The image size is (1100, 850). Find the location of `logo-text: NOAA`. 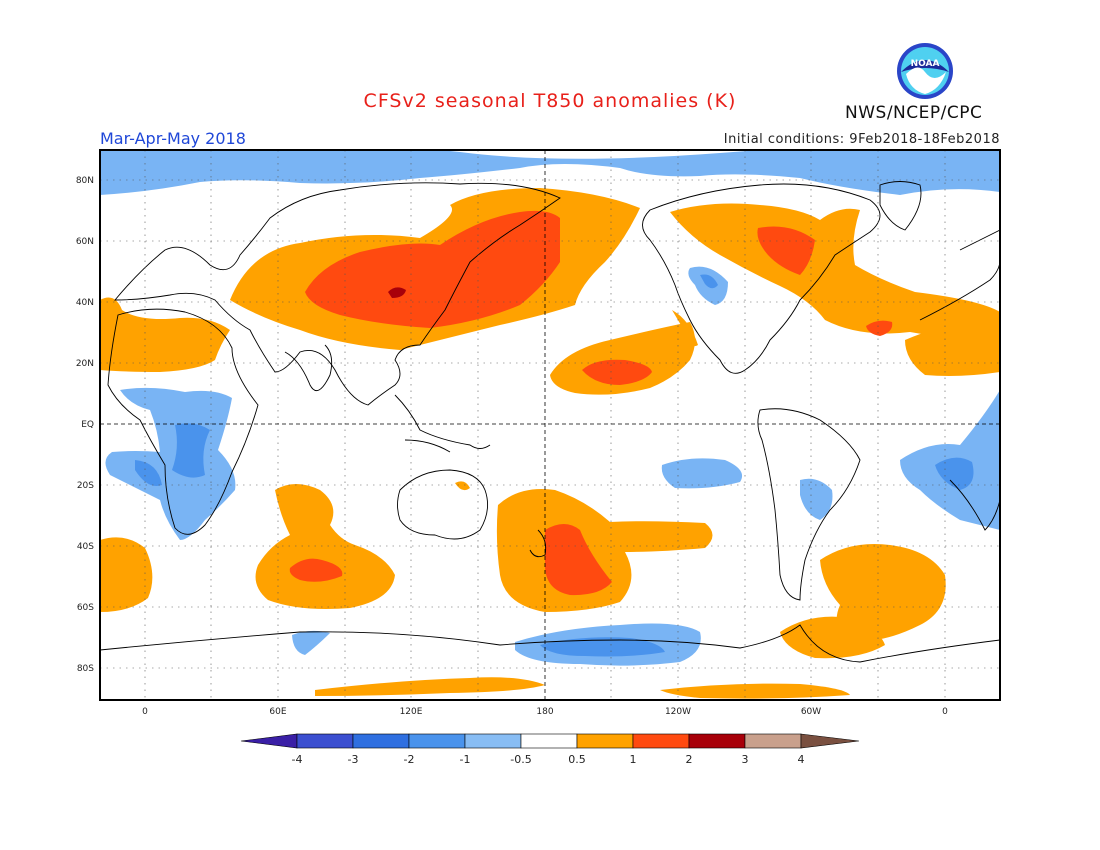

logo-text: NOAA is located at coordinates (925, 64).